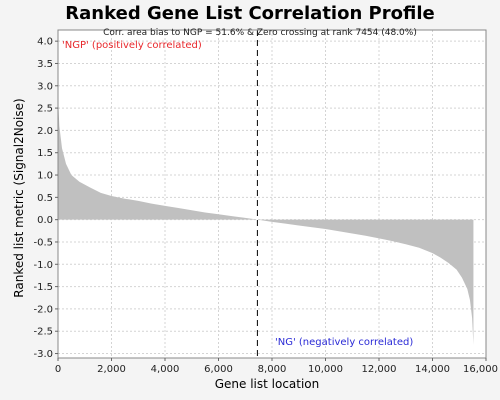  What do you see at coordinates (43, 332) in the screenshot?
I see `y-tick-label: -2.5` at bounding box center [43, 332].